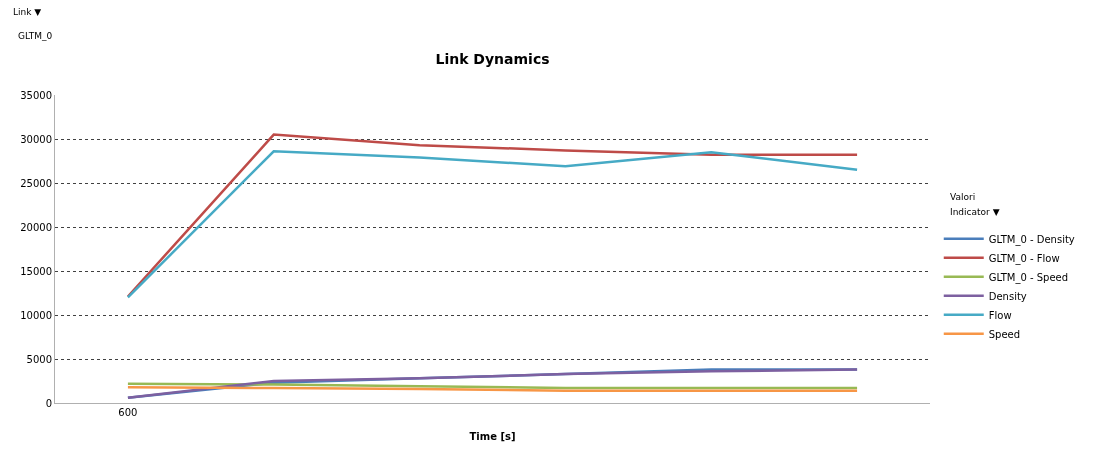 The width and height of the screenshot is (1093, 452). I want to click on y-tick-label: 20000, so click(36, 227).